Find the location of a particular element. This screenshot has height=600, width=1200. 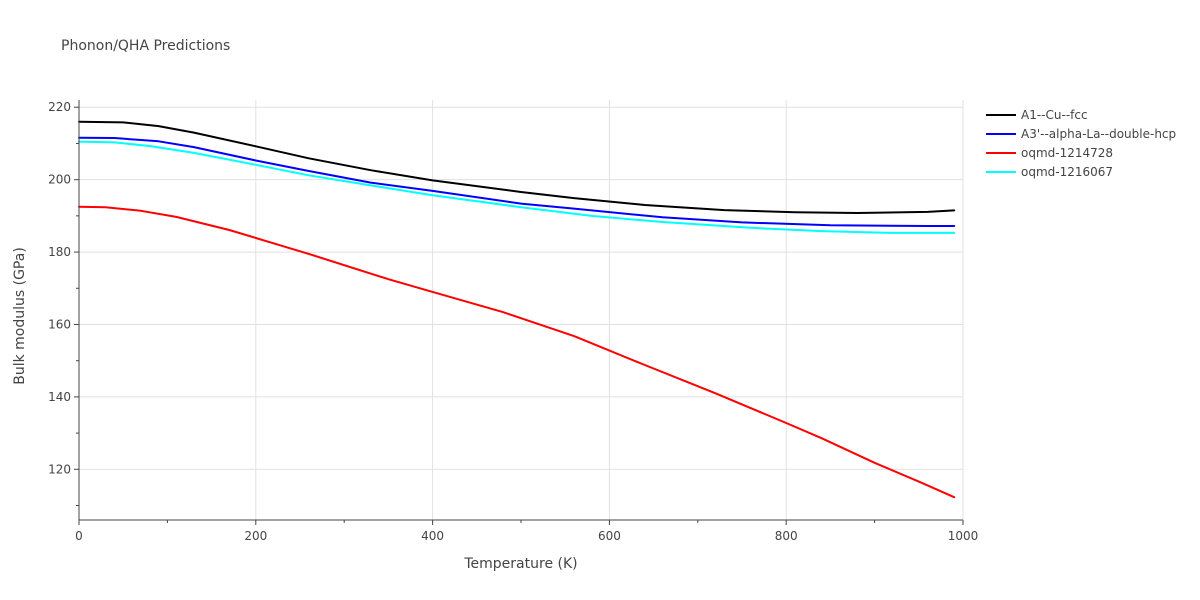

legend-item-1: A3'--alpha-La--double-hcp is located at coordinates (1081, 134).